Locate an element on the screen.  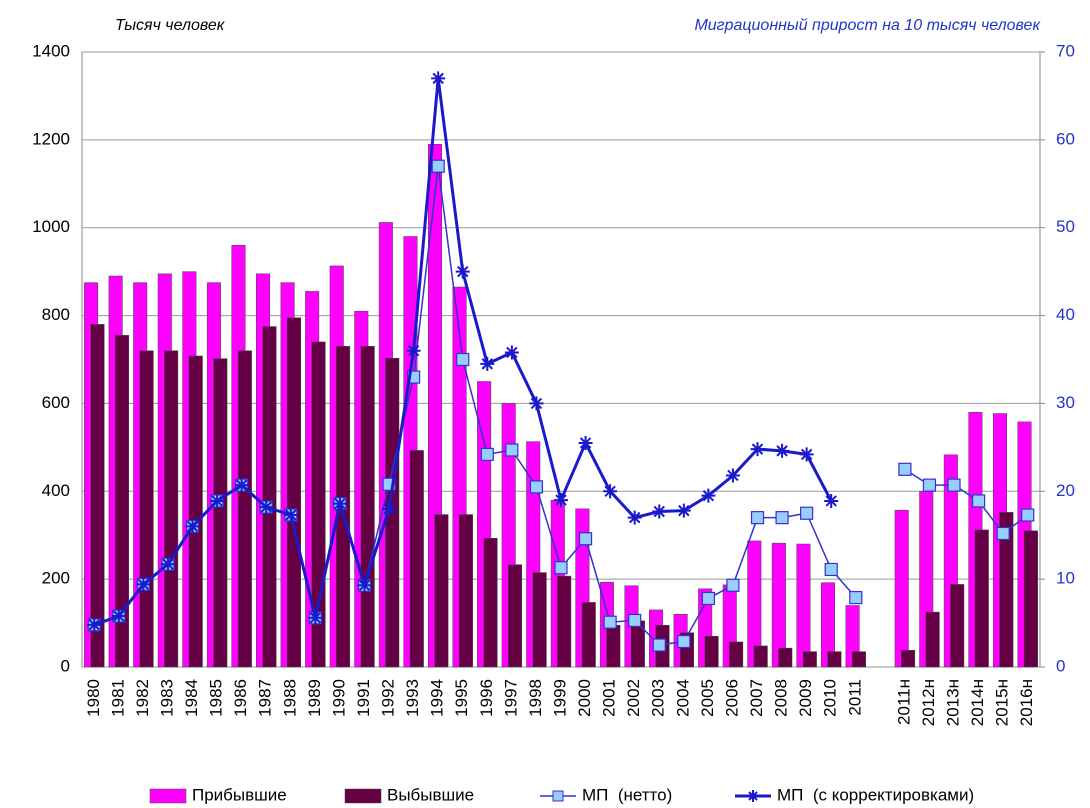
y2-axis-title: Миграционный прирост на 10 тысяч человек is located at coordinates (867, 25).